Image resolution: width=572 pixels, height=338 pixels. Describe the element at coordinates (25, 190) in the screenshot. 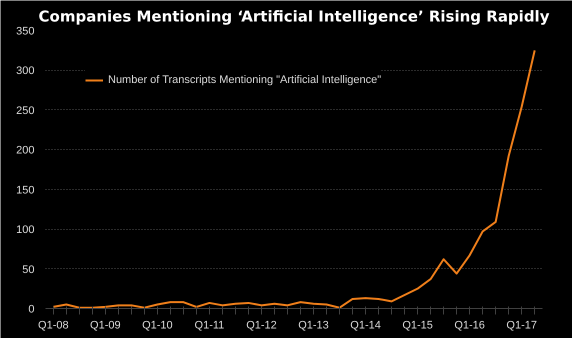

I see `y-tick-label: 150` at that location.